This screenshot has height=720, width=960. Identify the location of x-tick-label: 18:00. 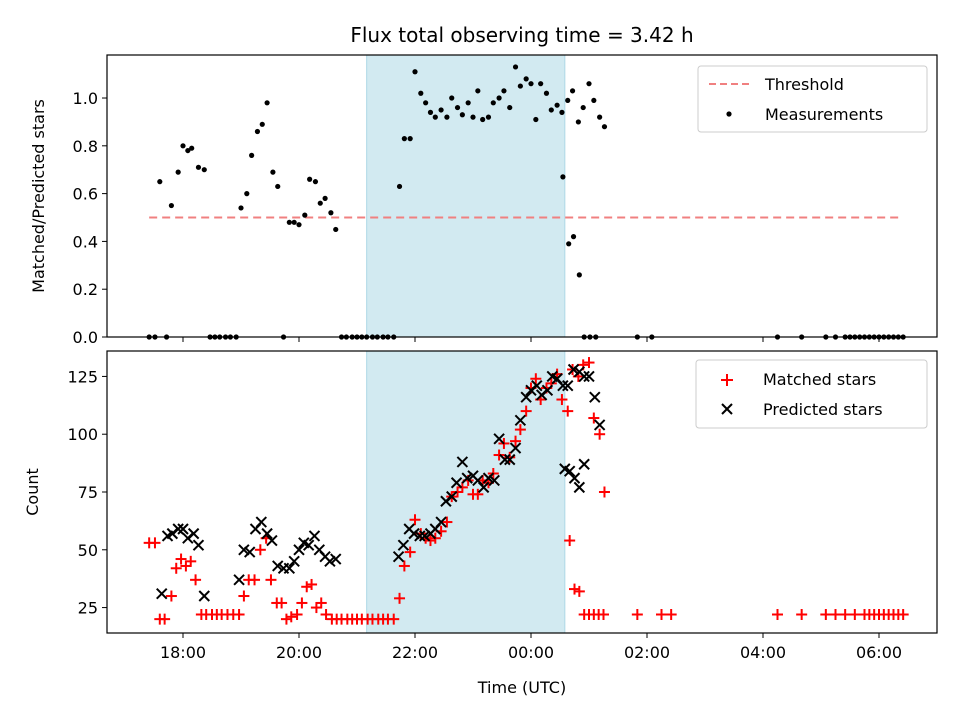
(183, 652).